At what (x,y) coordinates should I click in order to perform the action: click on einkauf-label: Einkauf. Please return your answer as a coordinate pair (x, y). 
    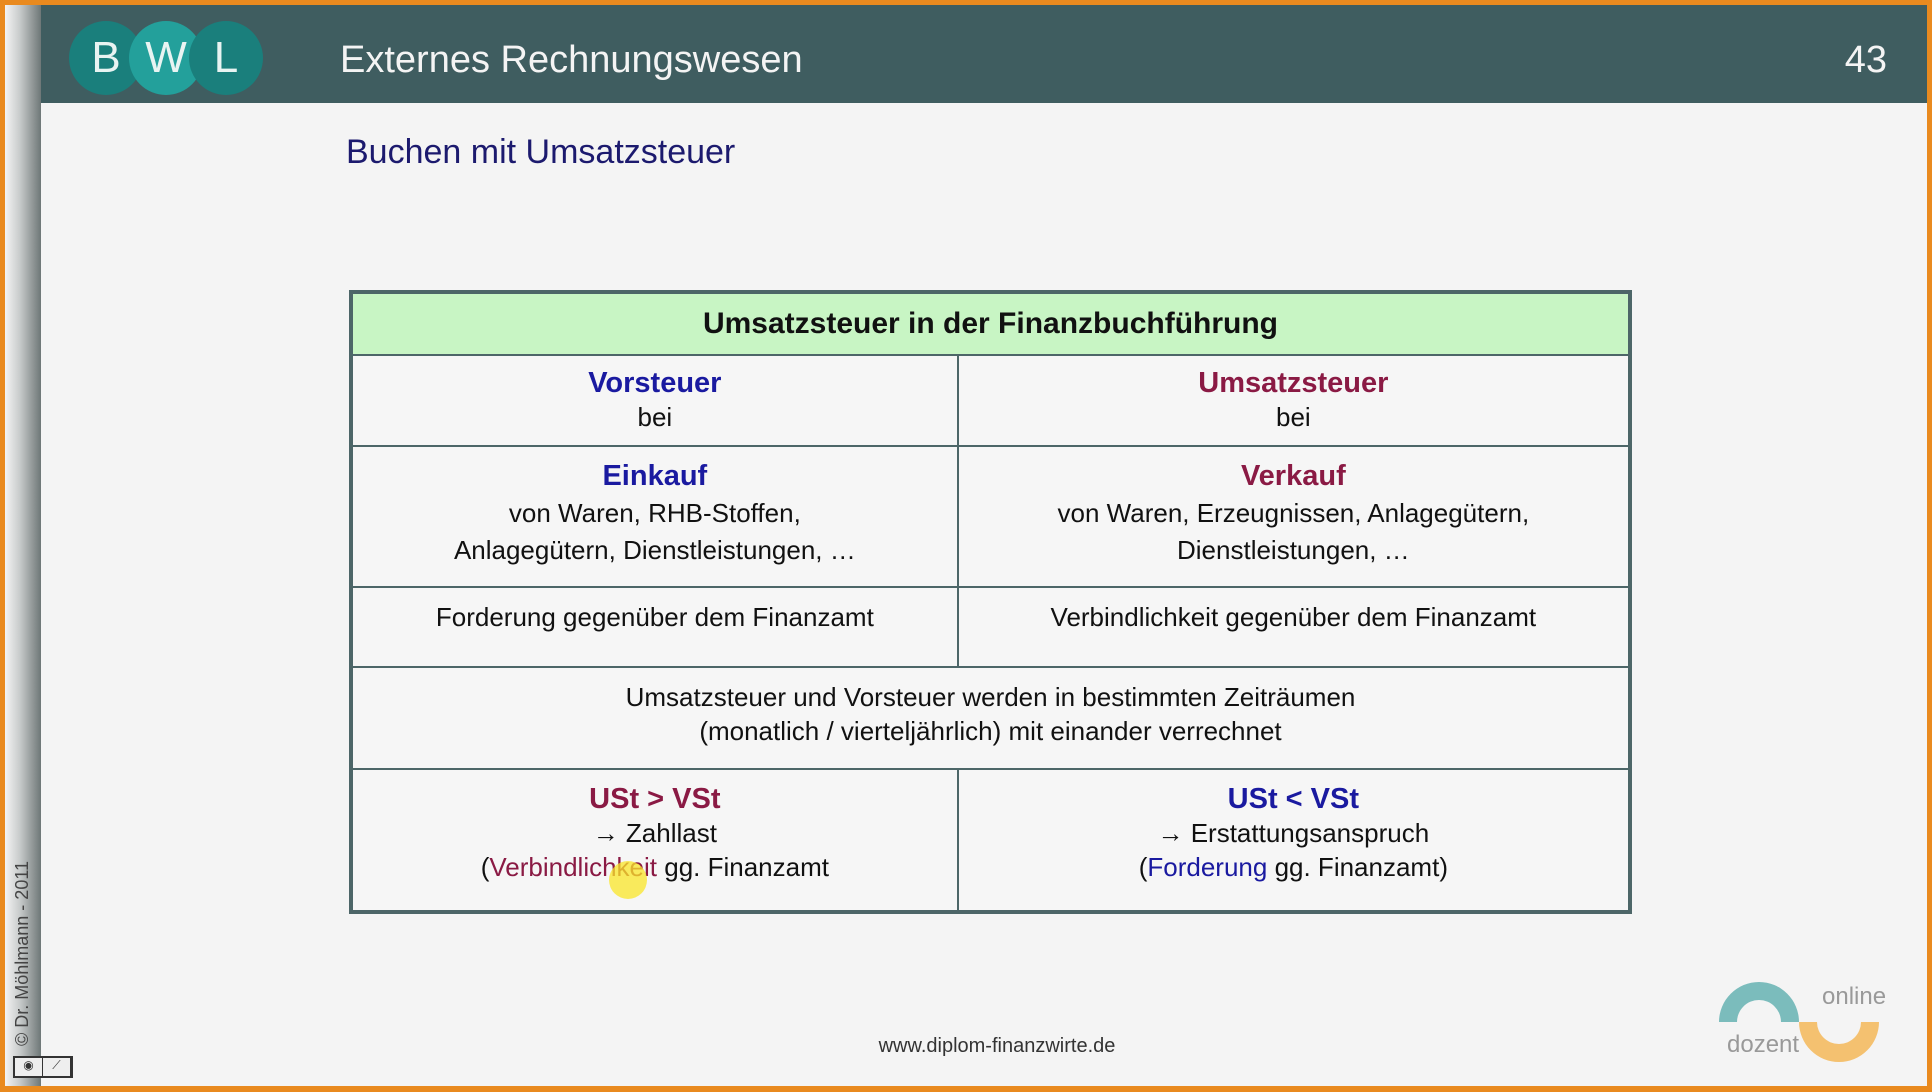
    Looking at the image, I should click on (655, 476).